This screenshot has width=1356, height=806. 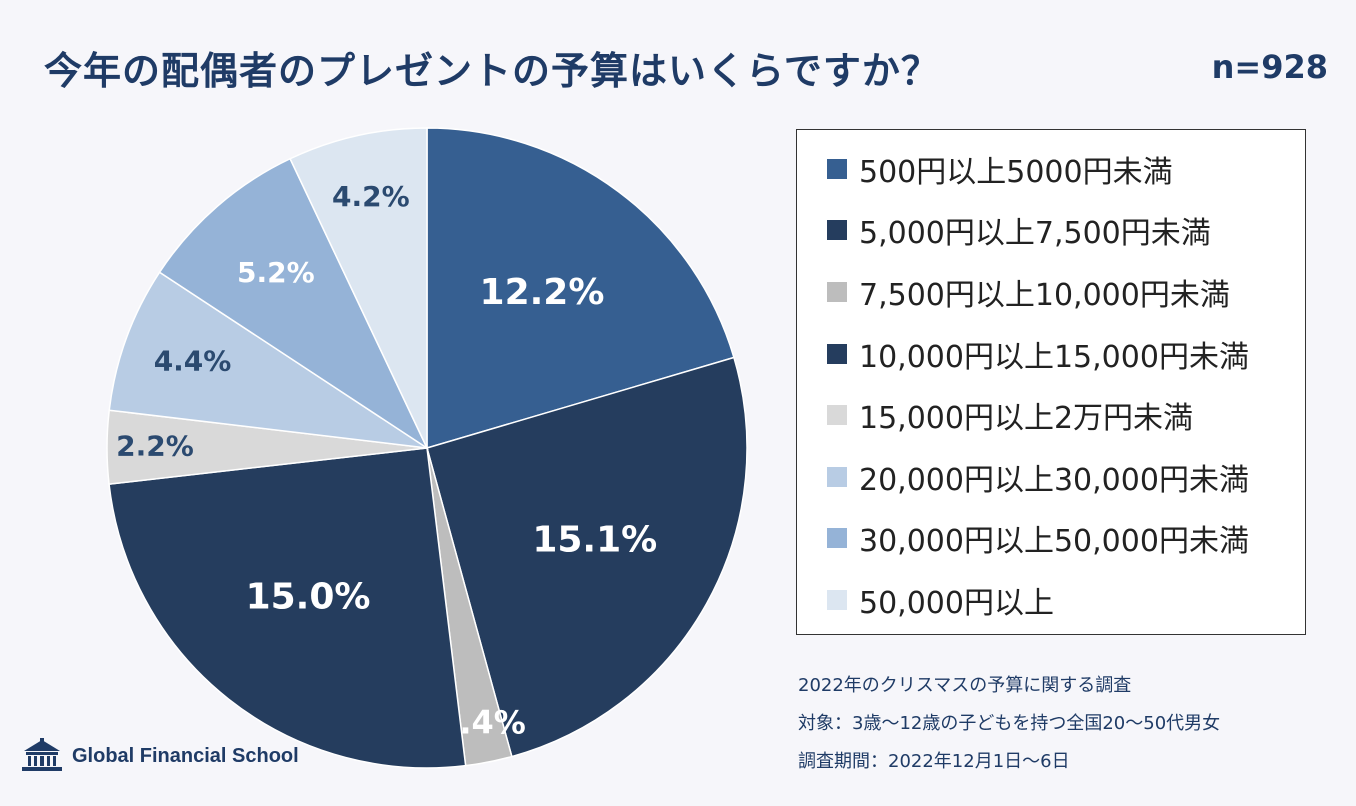 What do you see at coordinates (42, 754) in the screenshot?
I see `school-building-icon` at bounding box center [42, 754].